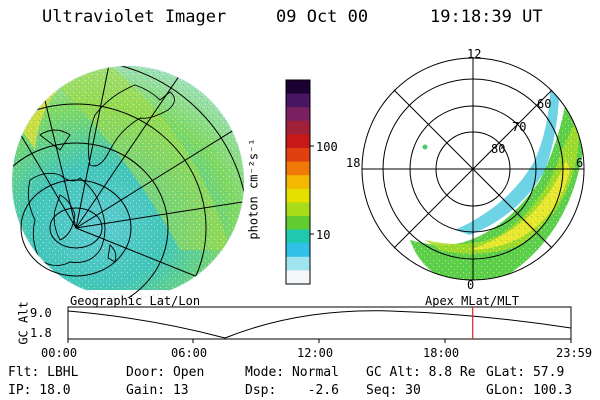  I want to click on info-glat: GLat: 57.9, so click(525, 372).